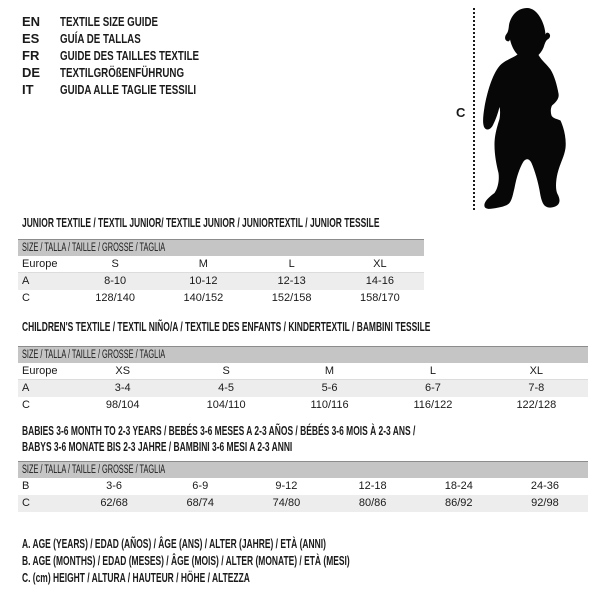 This screenshot has width=600, height=600. I want to click on age-cell: 9-12, so click(286, 486).